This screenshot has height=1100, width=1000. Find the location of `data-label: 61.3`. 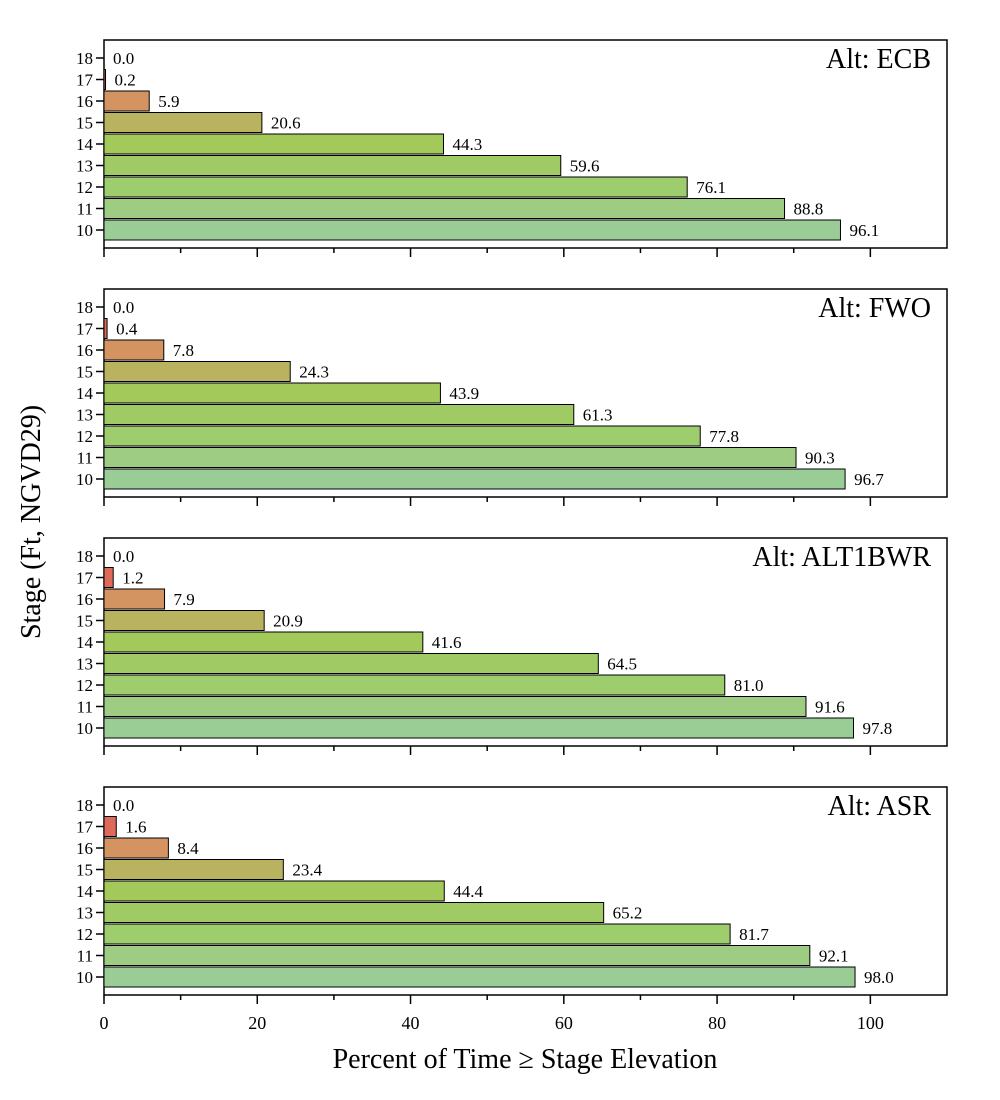

data-label: 61.3 is located at coordinates (598, 415).